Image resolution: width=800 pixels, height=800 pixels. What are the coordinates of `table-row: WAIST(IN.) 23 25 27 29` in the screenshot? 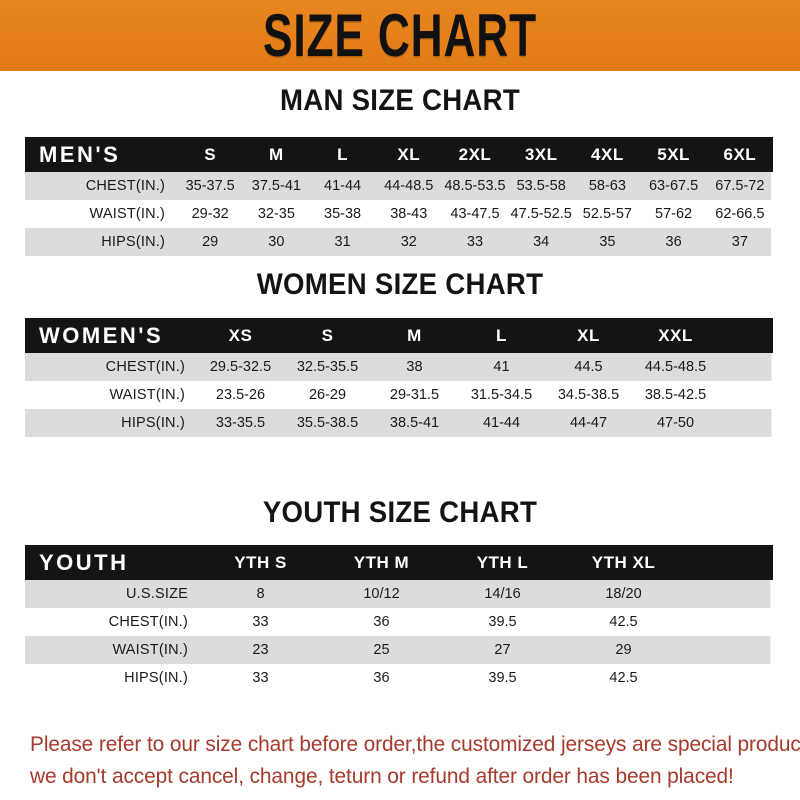 It's located at (399, 650).